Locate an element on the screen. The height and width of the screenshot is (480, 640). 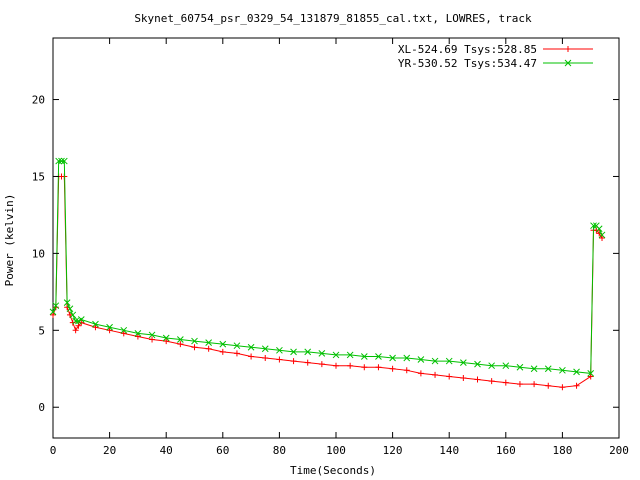
x-tick-label: 200 is located at coordinates (619, 450).